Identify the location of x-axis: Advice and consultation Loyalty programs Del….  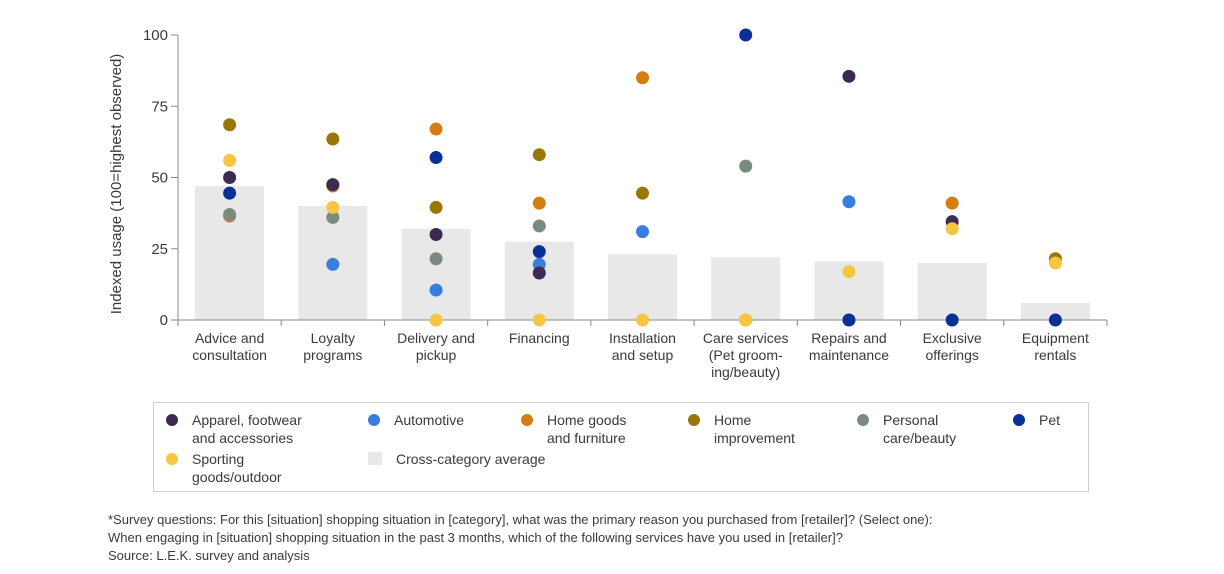
(642, 349).